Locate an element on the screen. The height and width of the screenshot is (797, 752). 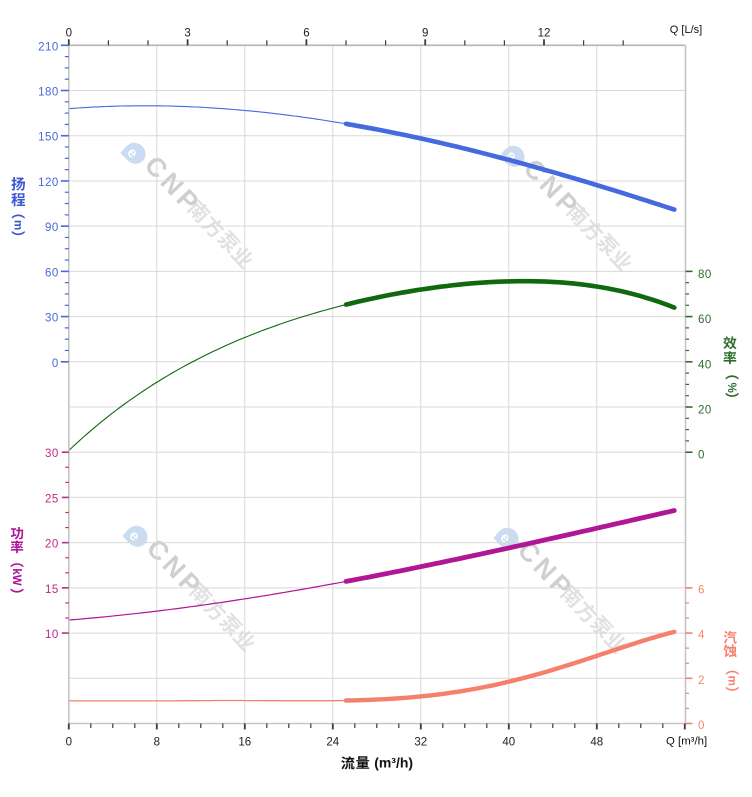
svg-text: 8 is located at coordinates (157, 743).